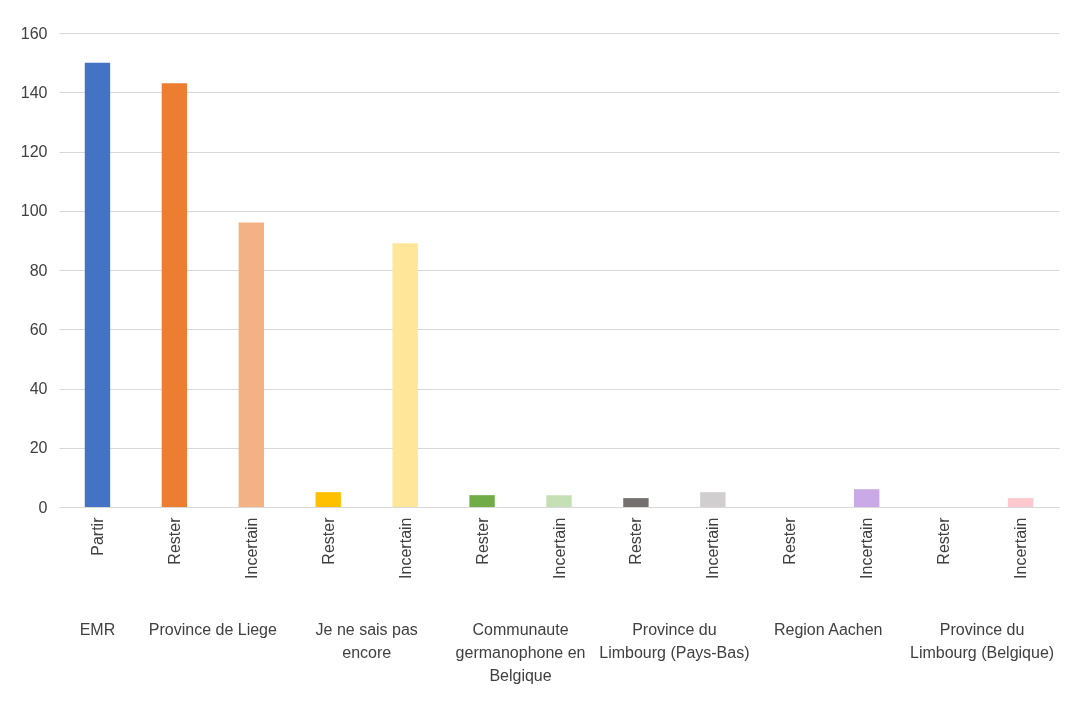  Describe the element at coordinates (34, 211) in the screenshot. I see `y-tick-label: 100` at that location.